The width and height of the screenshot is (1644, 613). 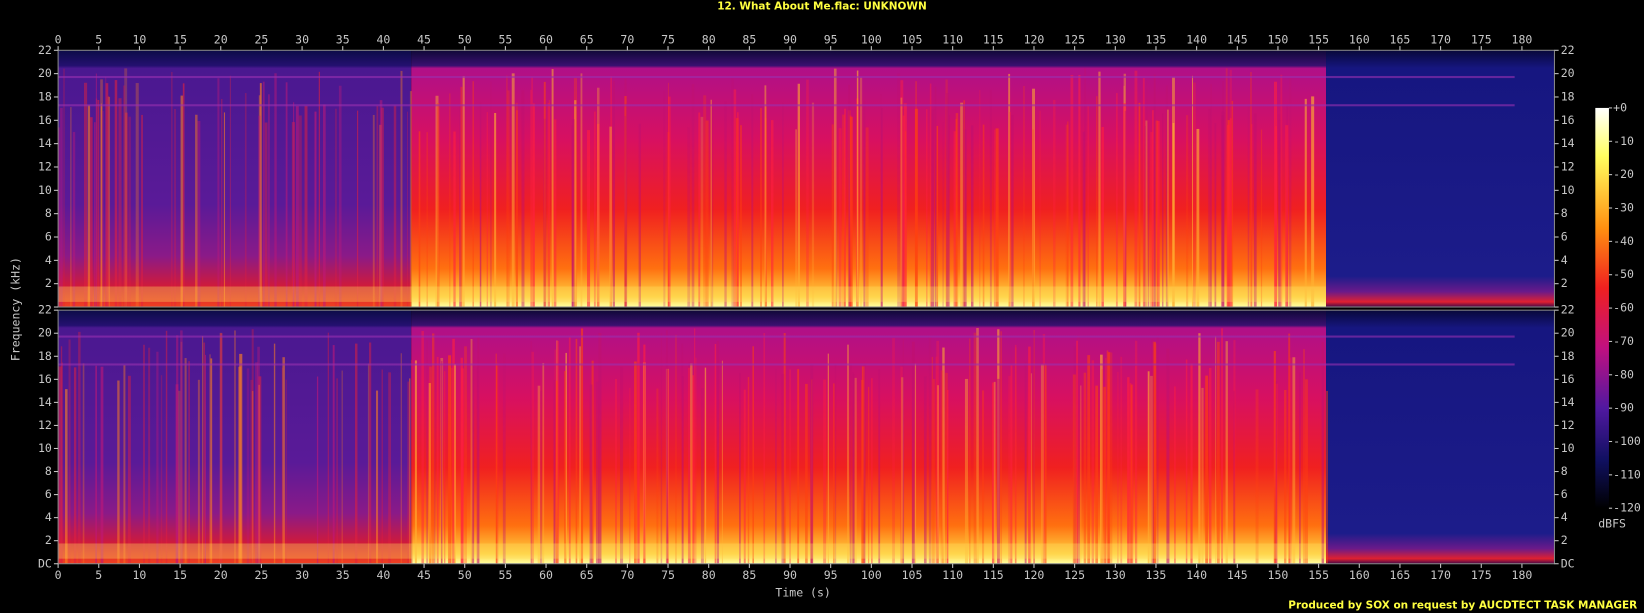 I want to click on x-tick-label: 25, so click(x=261, y=575).